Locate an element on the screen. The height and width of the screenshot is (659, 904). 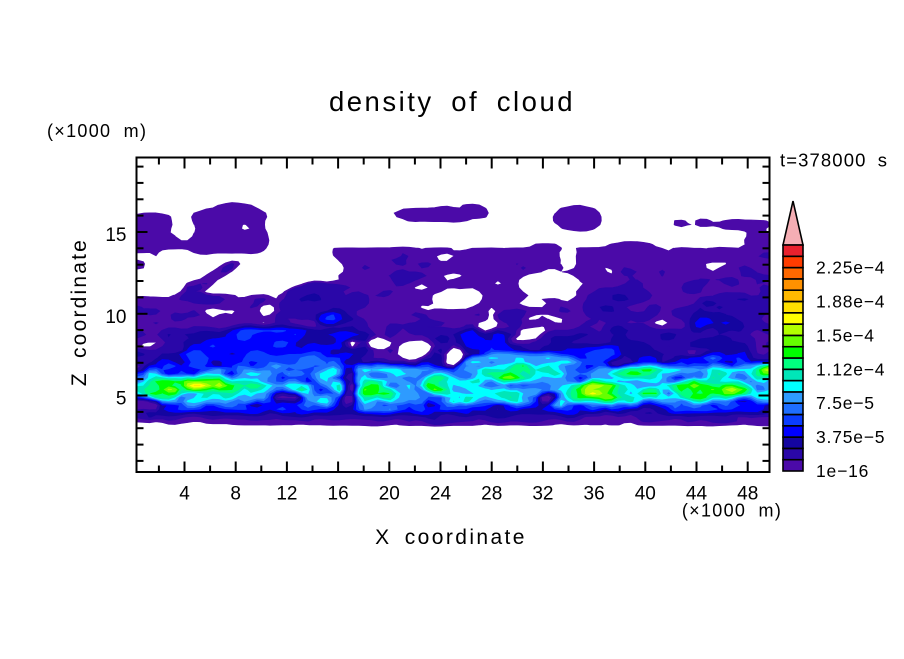
svg-text: 48 is located at coordinates (747, 494).